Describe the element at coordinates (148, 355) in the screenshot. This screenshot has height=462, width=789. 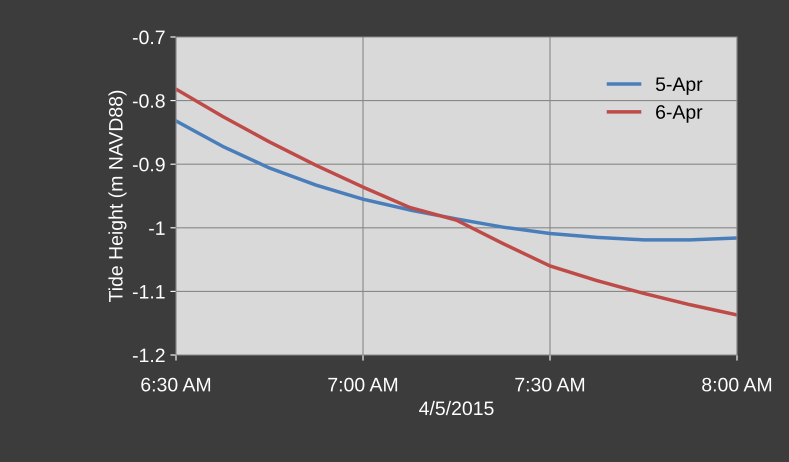
I see `y-tick-label: -1.2` at that location.